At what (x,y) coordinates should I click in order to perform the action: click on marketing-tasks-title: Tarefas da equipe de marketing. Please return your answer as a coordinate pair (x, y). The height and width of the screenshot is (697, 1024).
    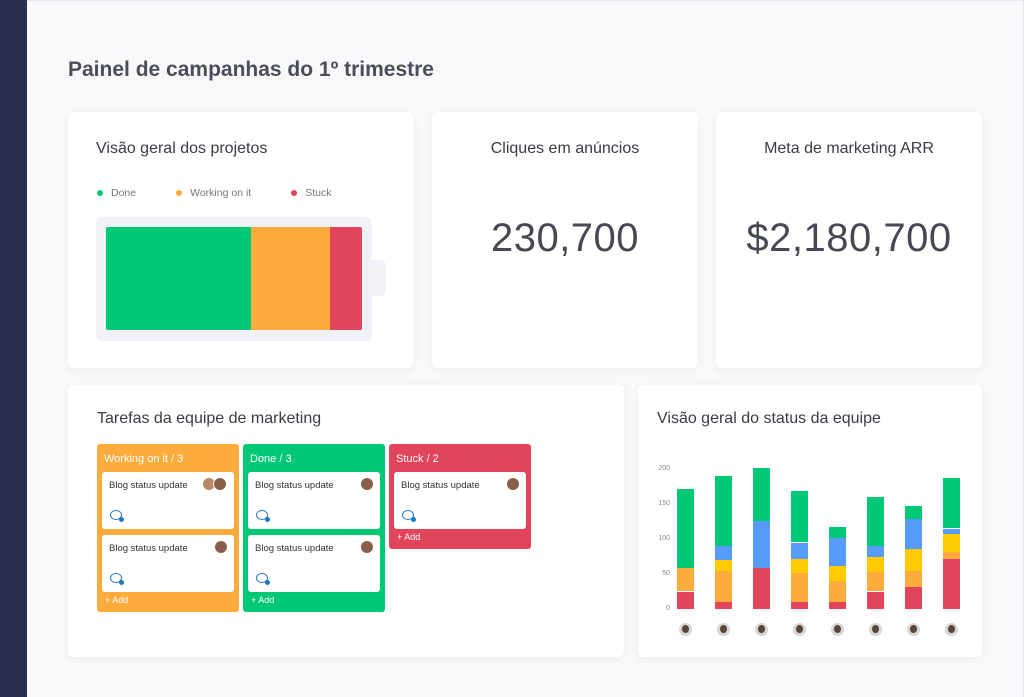
    Looking at the image, I should click on (209, 418).